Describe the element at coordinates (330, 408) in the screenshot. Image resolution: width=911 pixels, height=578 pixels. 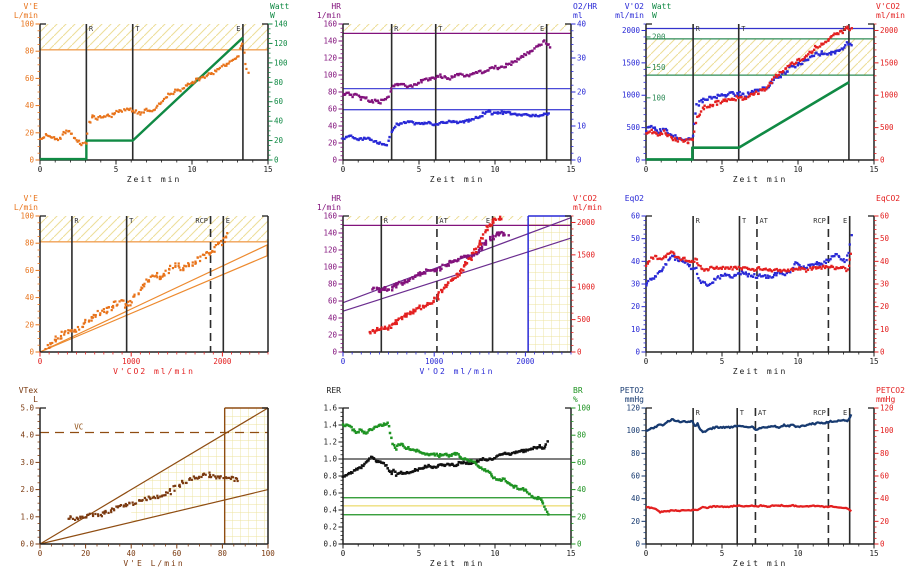
I see `svg-text: 1.6` at that location.